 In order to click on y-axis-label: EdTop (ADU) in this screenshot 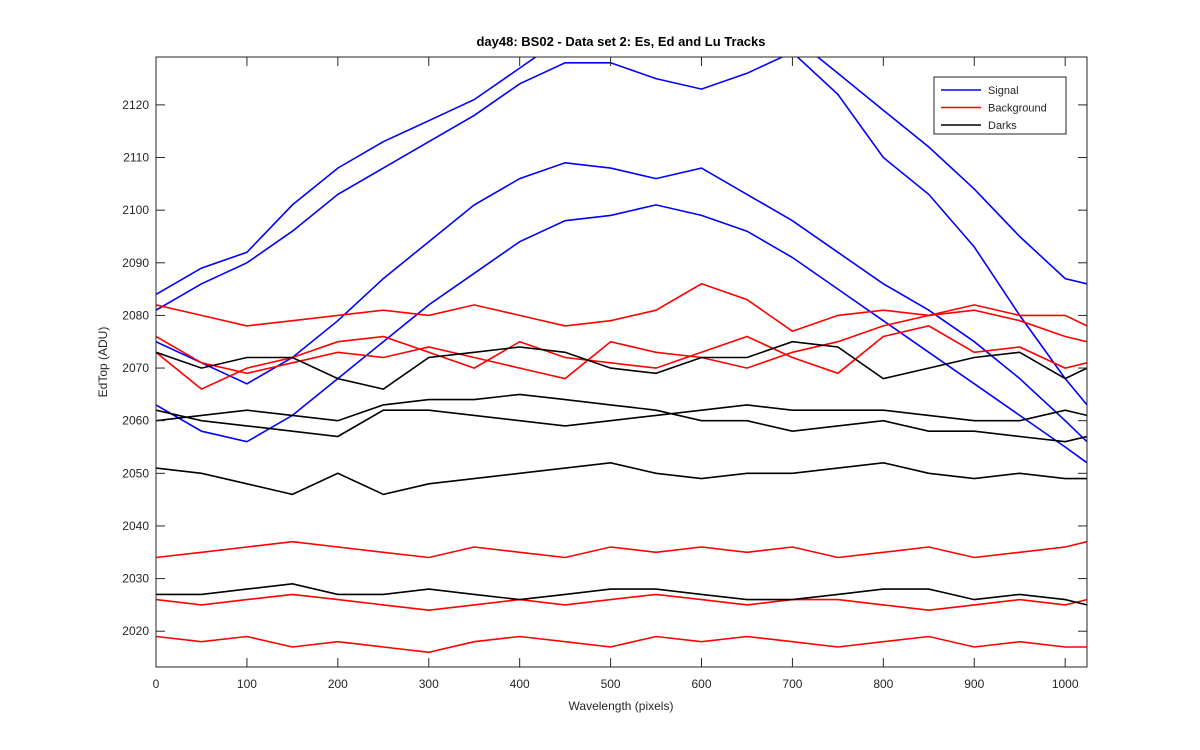, I will do `click(103, 362)`.